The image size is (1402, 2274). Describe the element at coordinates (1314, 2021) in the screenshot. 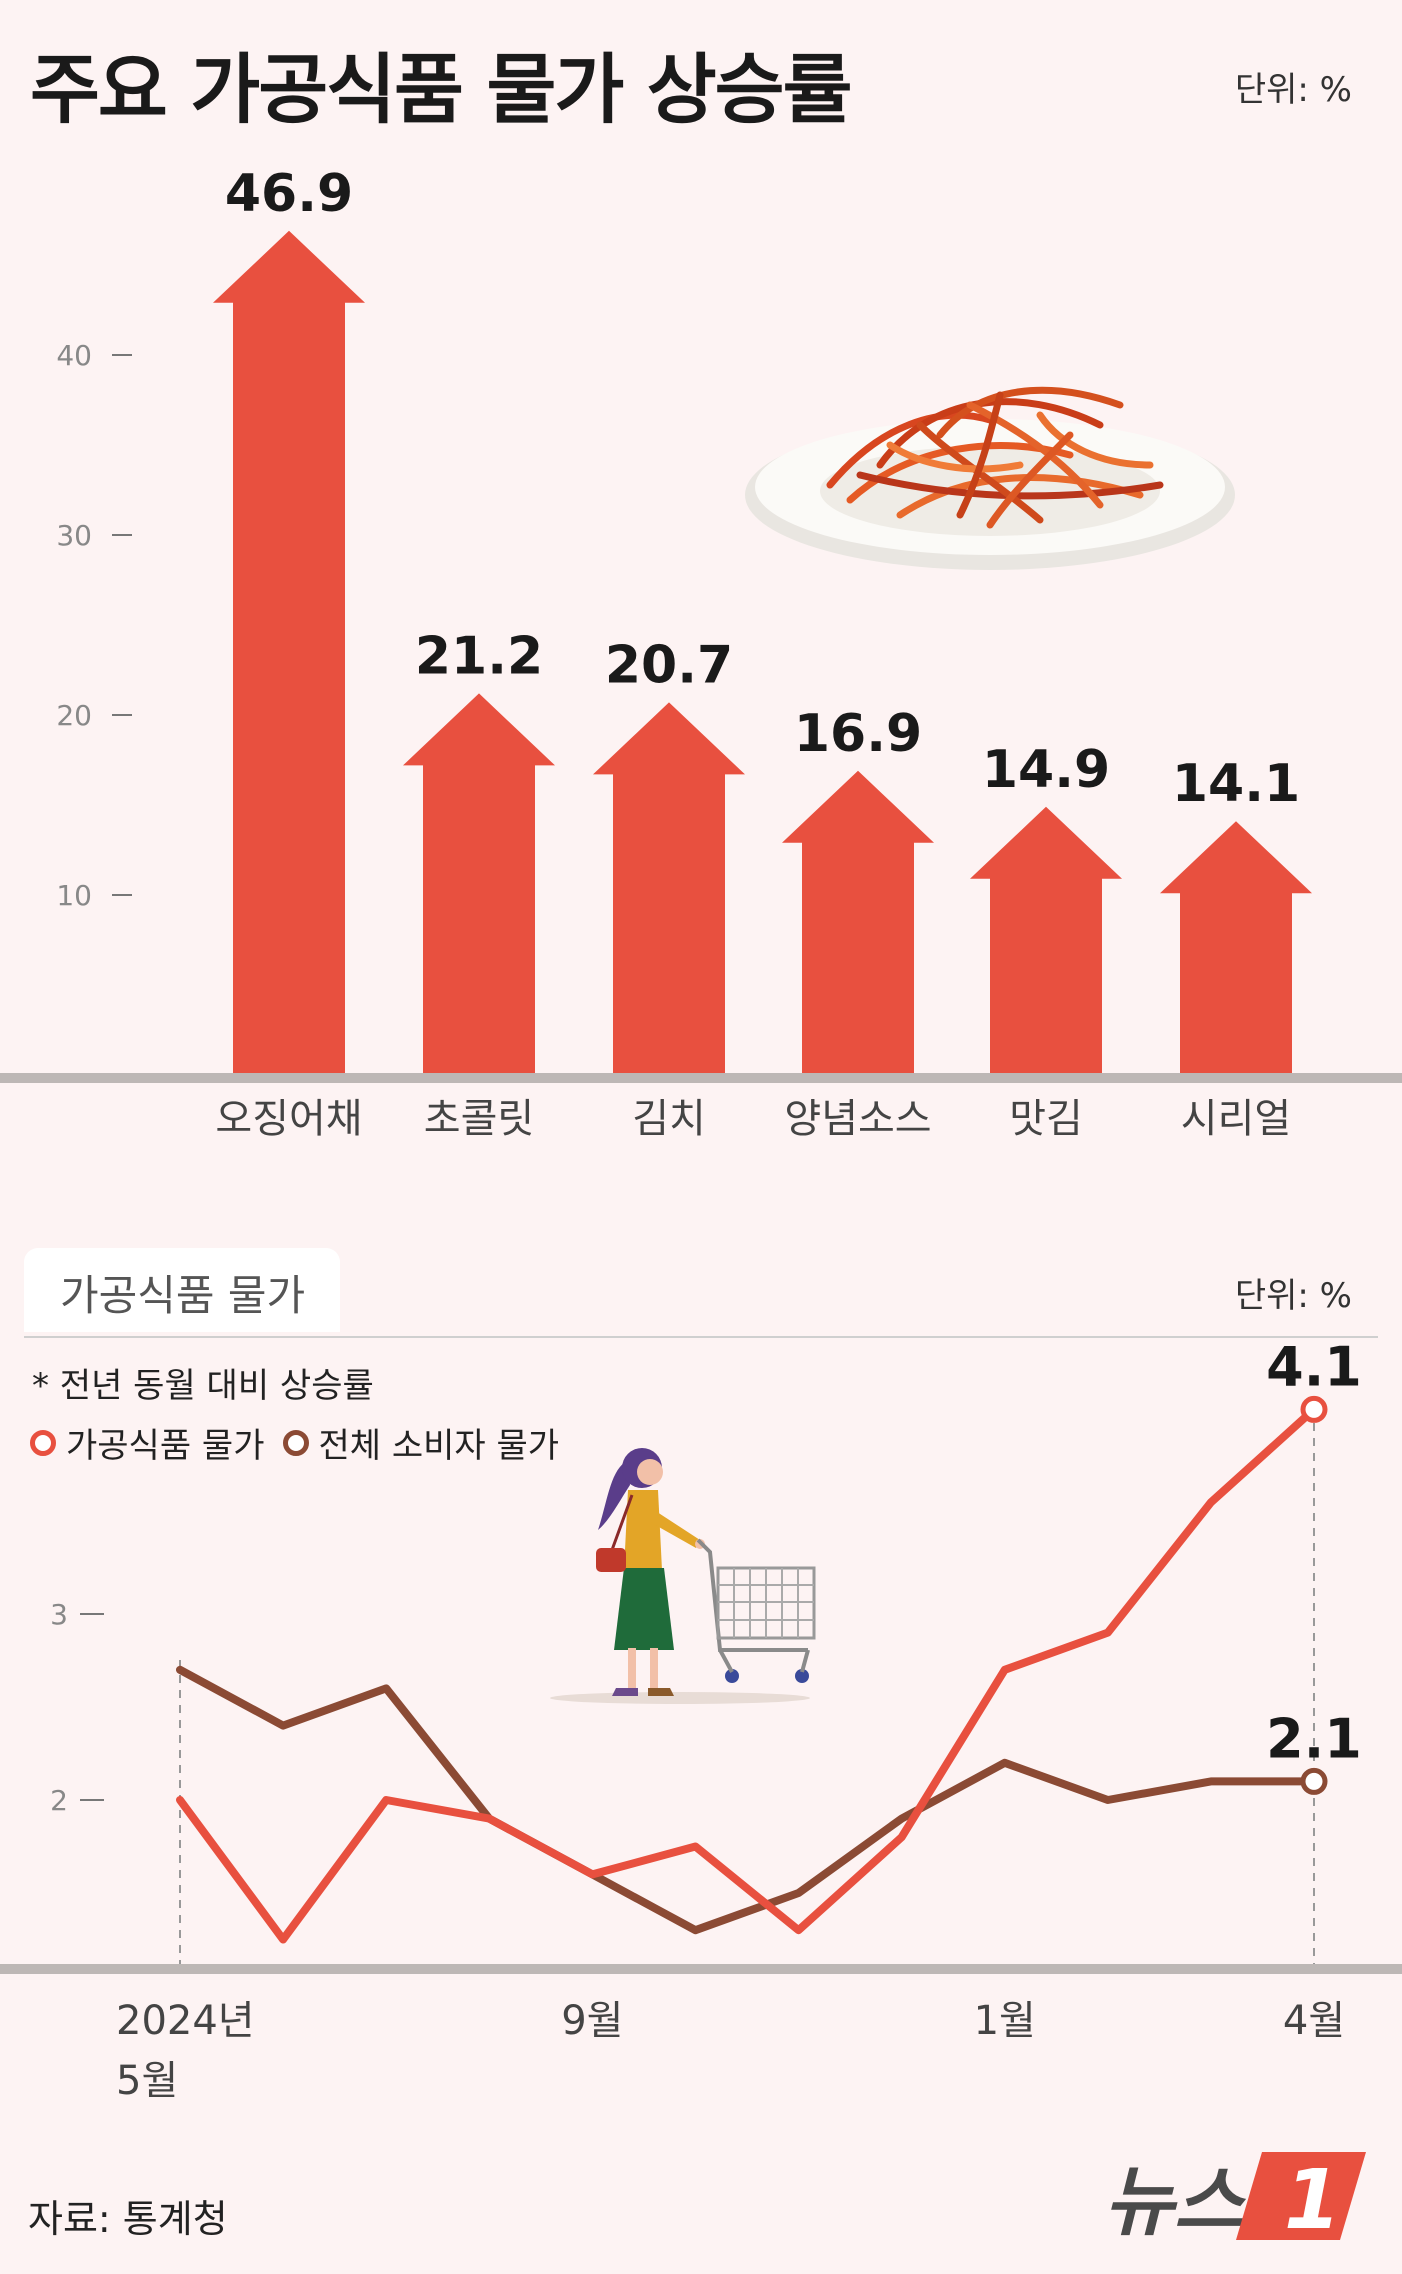

I see `x-tick-label-line: 4월` at that location.